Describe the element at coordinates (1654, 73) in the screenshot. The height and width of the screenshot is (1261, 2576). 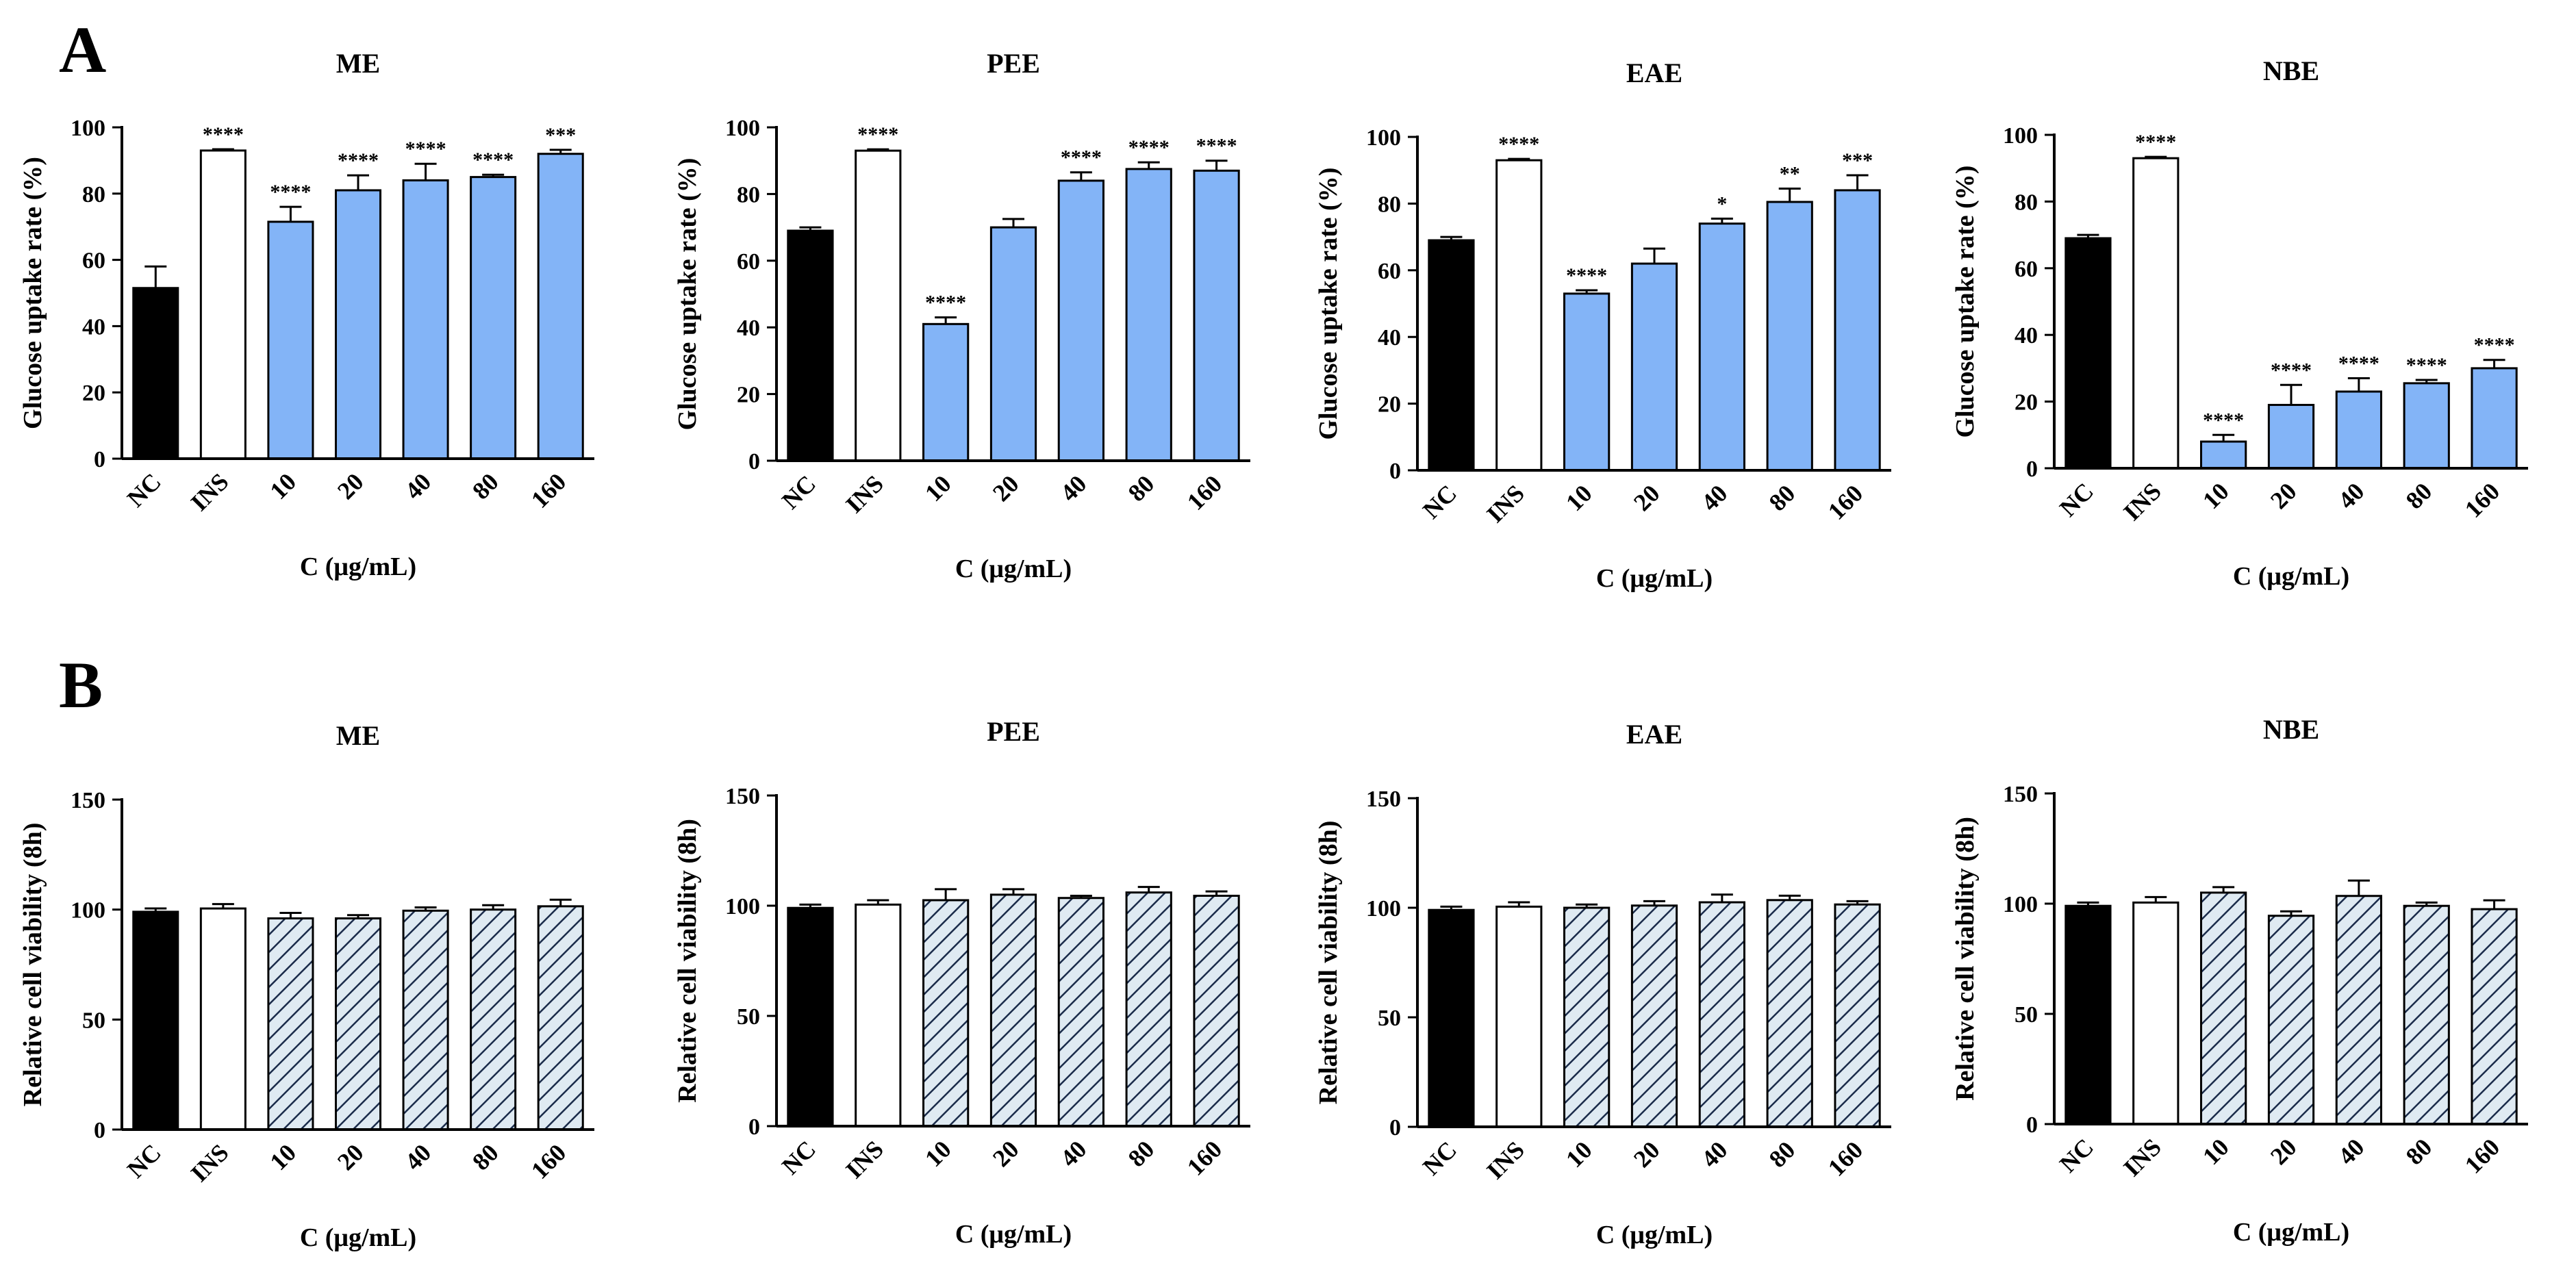
I see `chart-title: EAE` at that location.